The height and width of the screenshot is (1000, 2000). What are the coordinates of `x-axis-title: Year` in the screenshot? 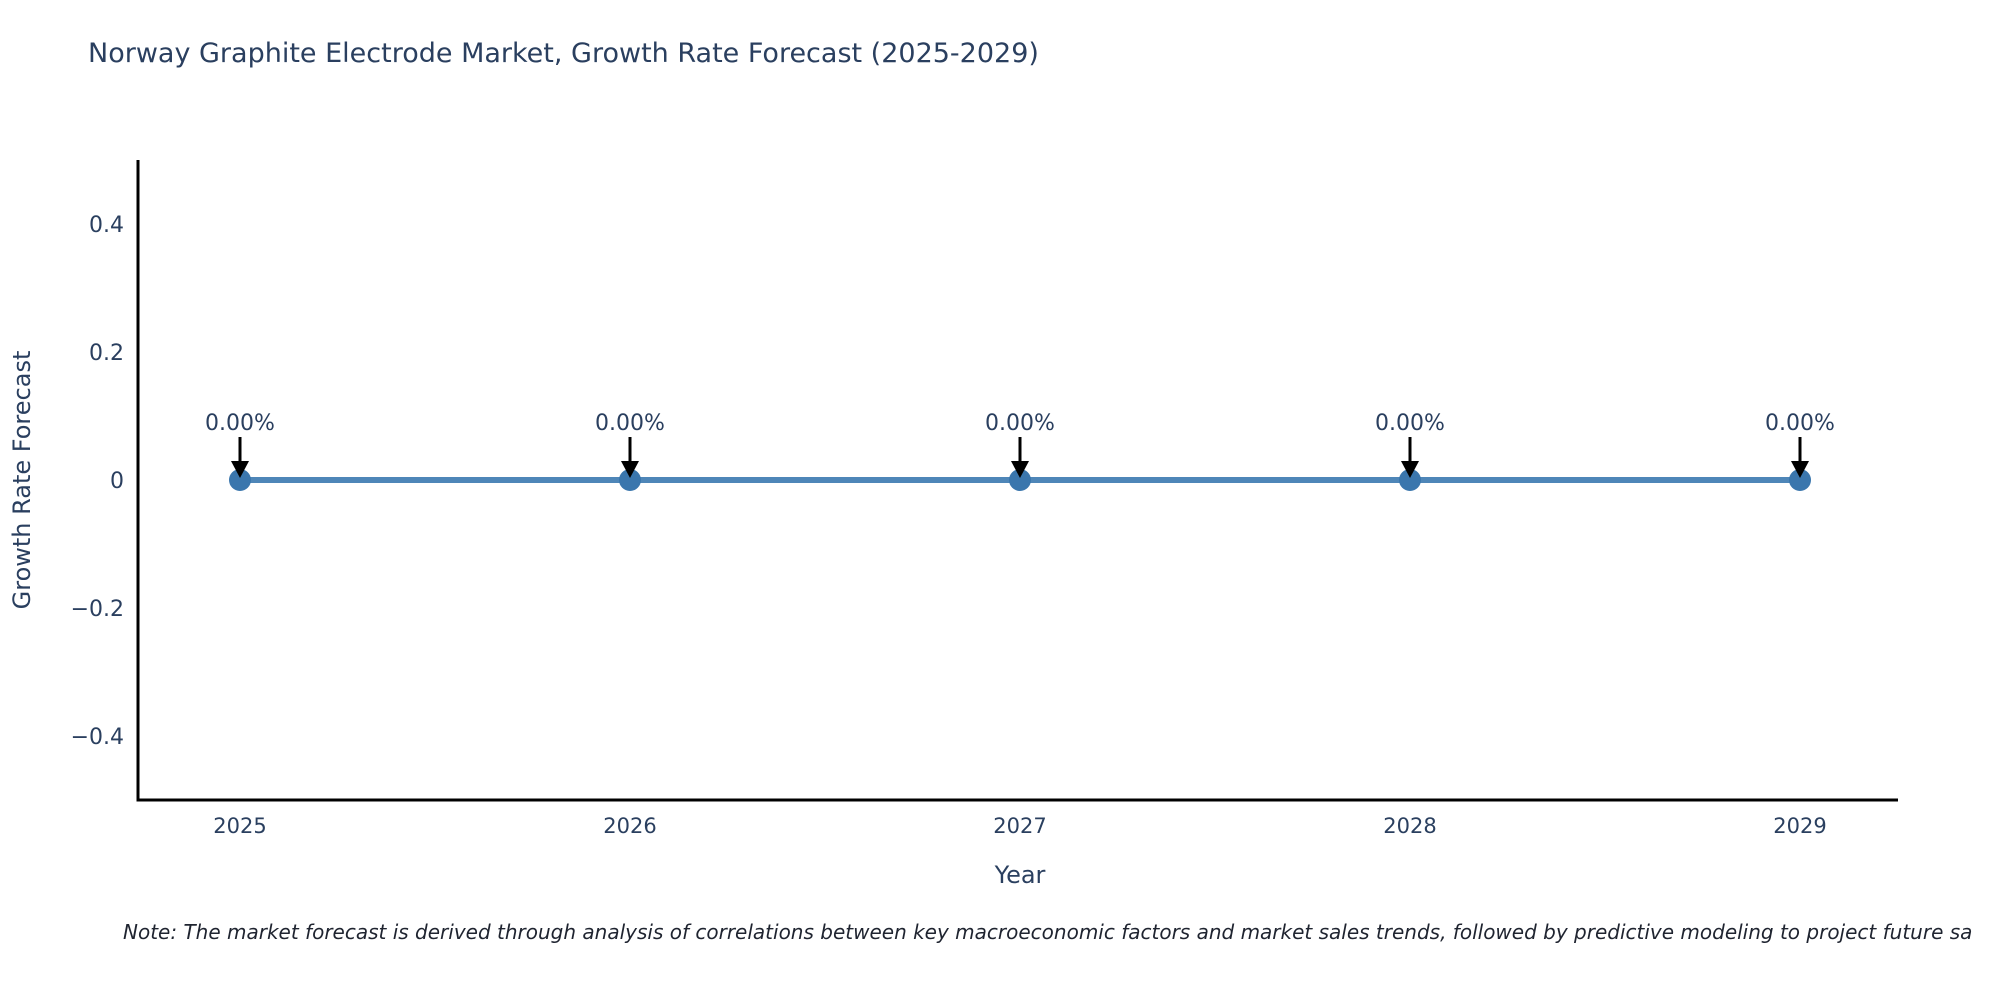 It's located at (1020, 875).